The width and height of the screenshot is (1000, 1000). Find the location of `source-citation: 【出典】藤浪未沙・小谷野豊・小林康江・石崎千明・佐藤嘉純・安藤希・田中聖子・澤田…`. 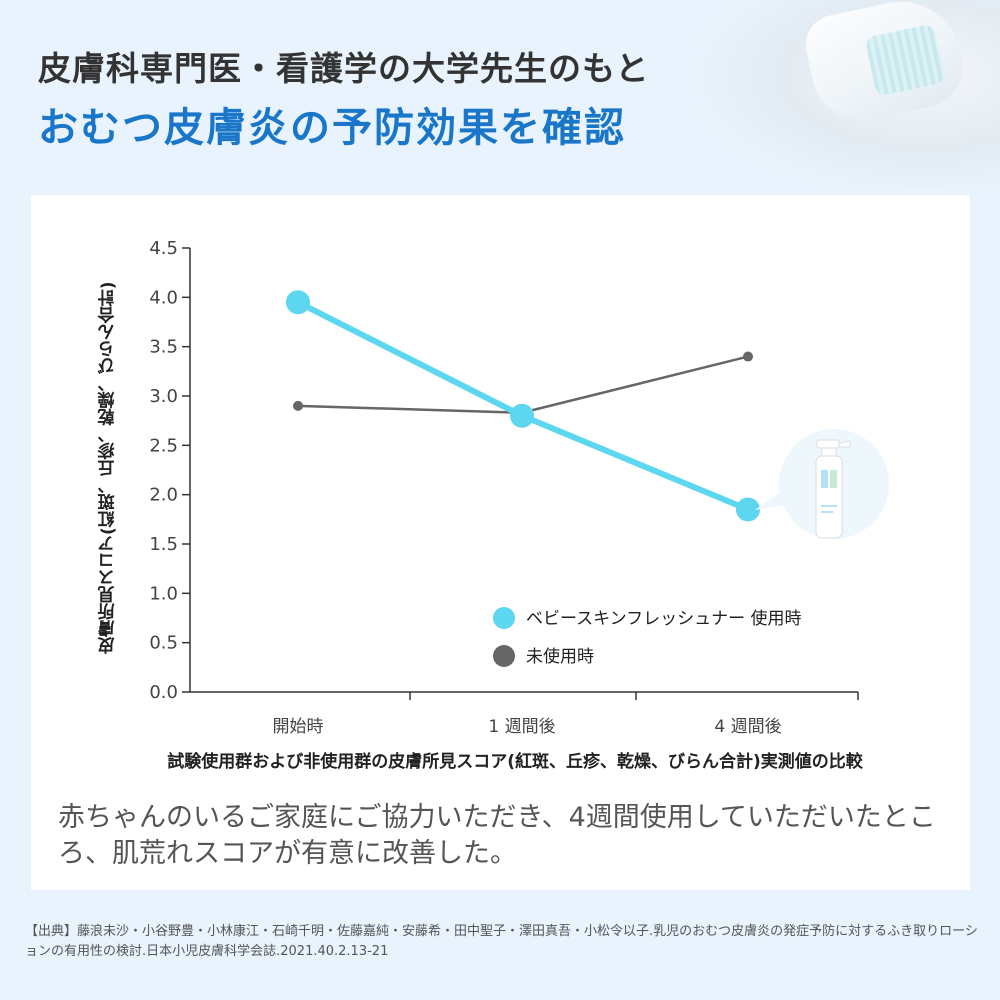

source-citation: 【出典】藤浪未沙・小谷野豊・小林康江・石崎千明・佐藤嘉純・安藤希・田中聖子・澤田… is located at coordinates (501, 941).